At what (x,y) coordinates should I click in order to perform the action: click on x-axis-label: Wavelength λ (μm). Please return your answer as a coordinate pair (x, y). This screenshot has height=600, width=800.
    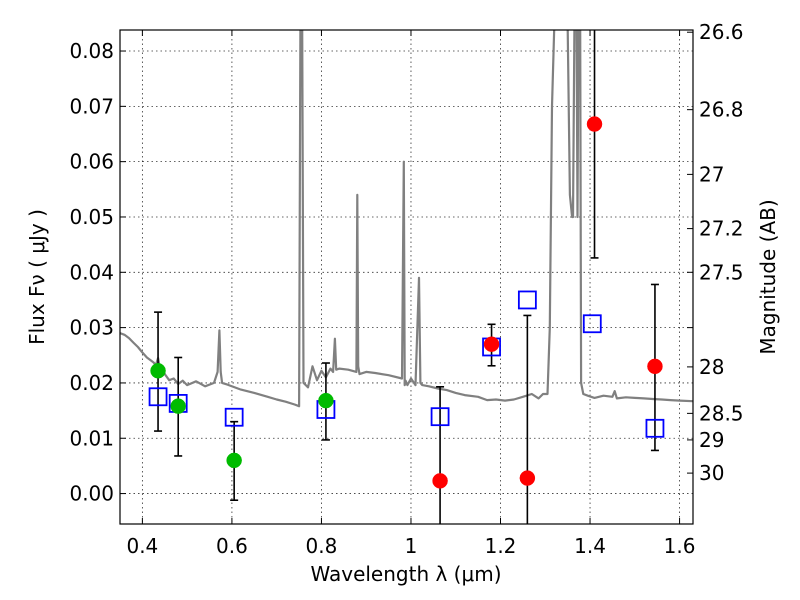
    Looking at the image, I should click on (405, 574).